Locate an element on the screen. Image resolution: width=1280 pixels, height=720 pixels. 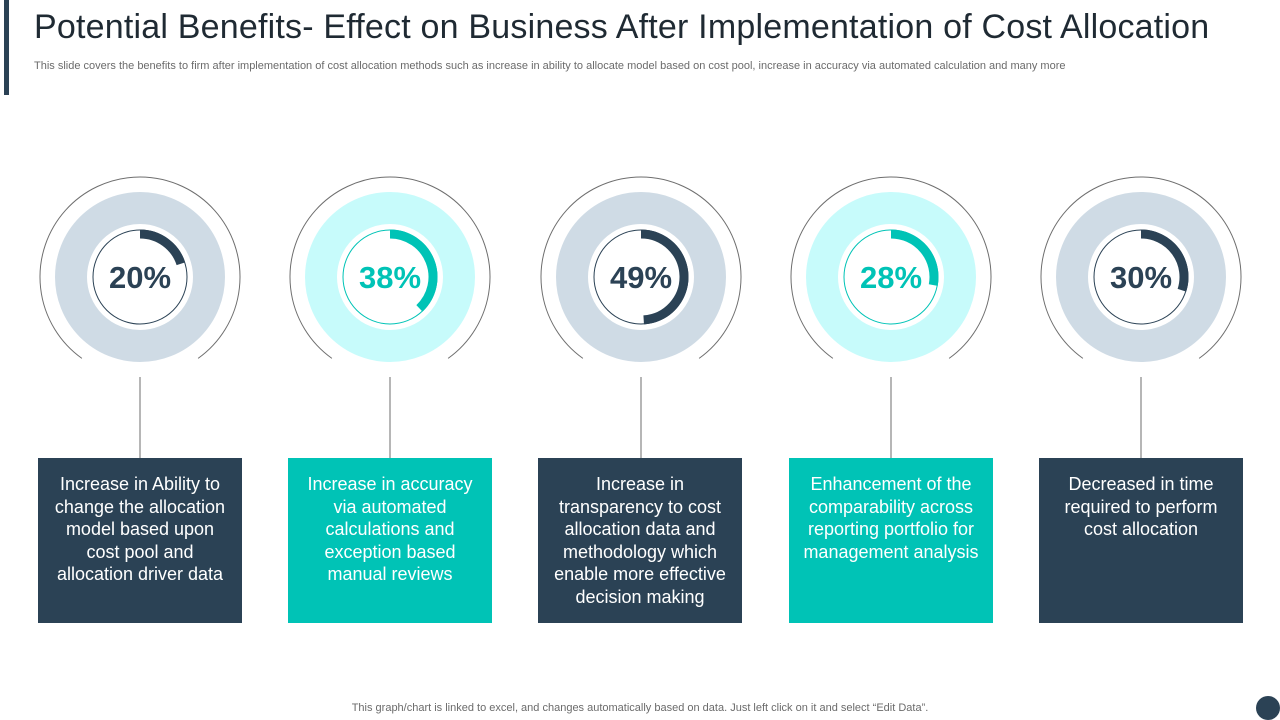
value-label-2: 38% is located at coordinates (390, 277).